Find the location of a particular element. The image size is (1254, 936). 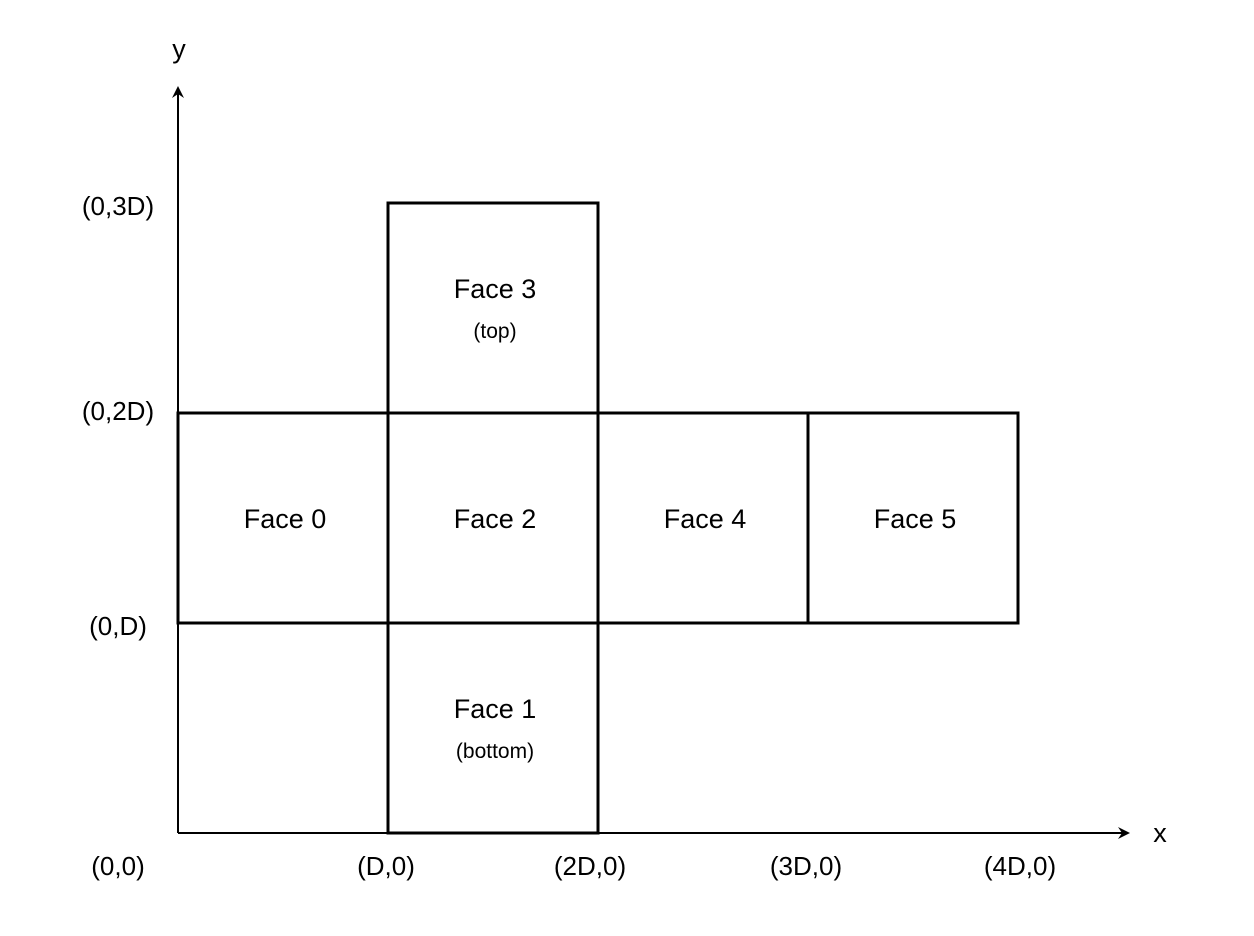

face-4: Face 4 is located at coordinates (703, 518).